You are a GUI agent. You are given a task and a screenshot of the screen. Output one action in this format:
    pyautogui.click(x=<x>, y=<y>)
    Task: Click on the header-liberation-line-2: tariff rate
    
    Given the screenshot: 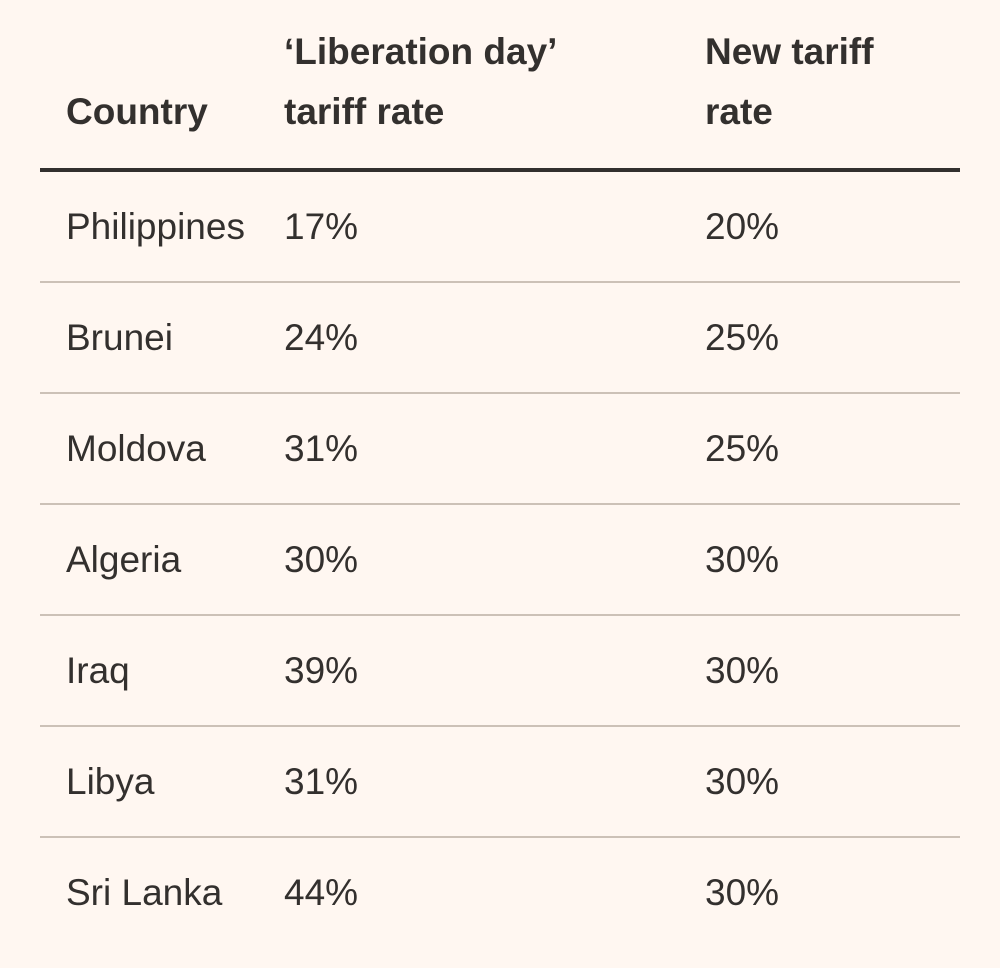 What is the action you would take?
    pyautogui.click(x=364, y=111)
    